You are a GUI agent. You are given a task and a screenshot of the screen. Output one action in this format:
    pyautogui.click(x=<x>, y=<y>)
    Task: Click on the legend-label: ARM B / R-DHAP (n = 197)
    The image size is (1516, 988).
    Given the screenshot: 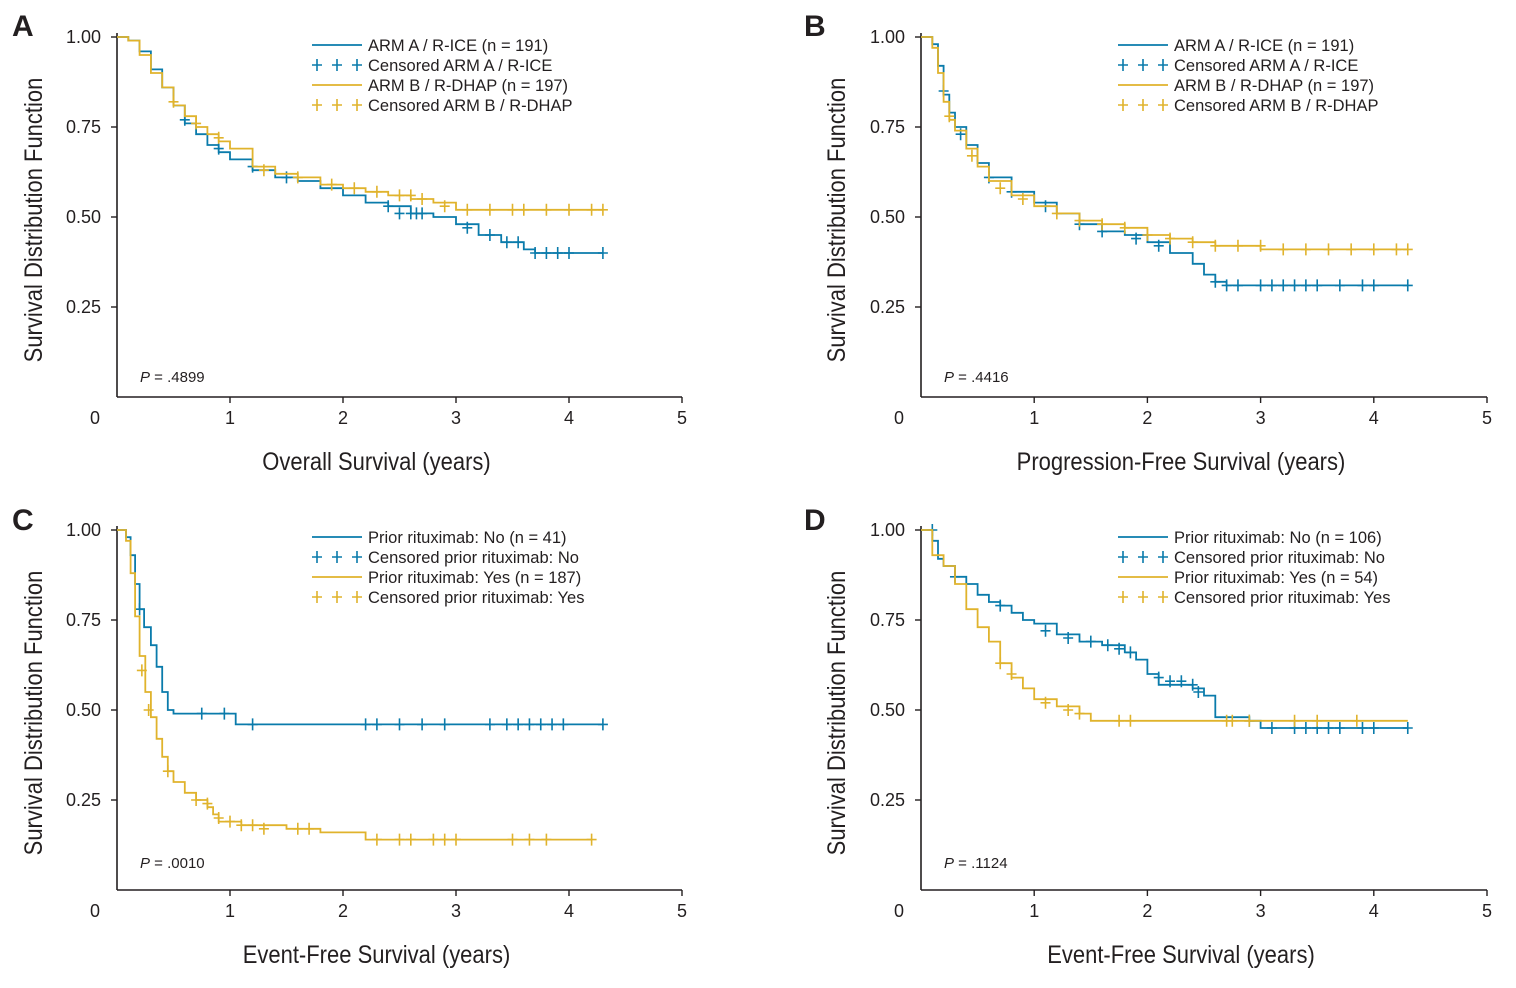 What is the action you would take?
    pyautogui.click(x=468, y=86)
    